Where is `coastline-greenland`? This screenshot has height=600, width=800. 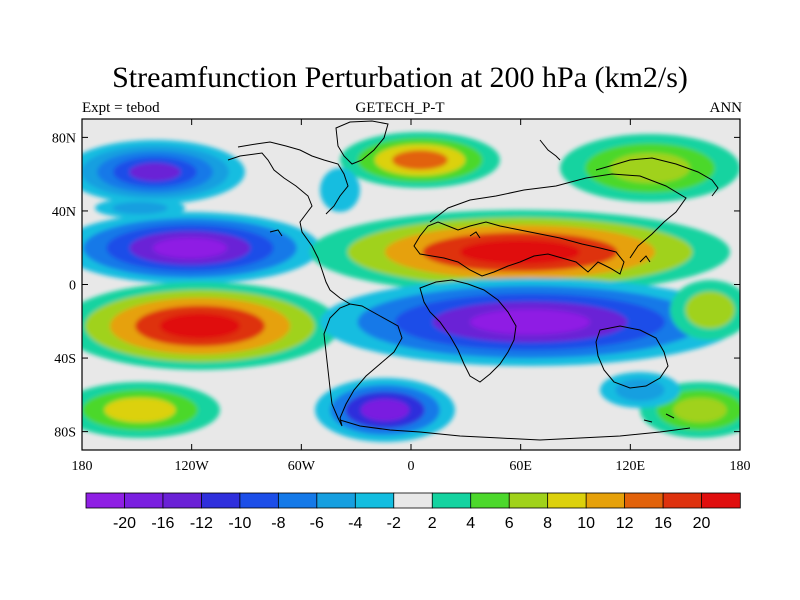 coastline-greenland is located at coordinates (362, 142).